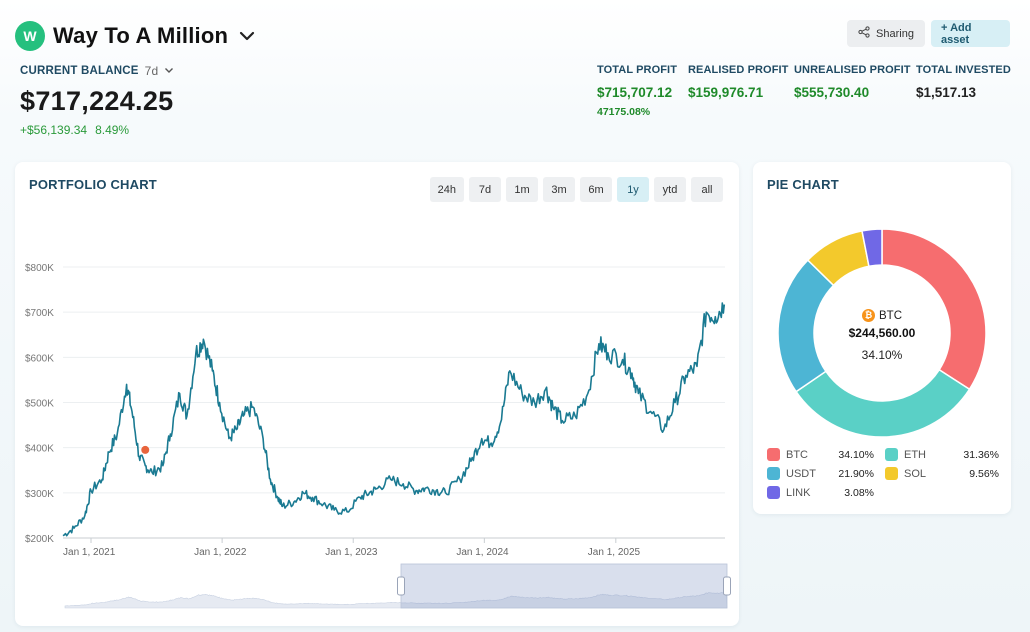 This screenshot has width=1030, height=632. I want to click on range-button-6m: 6m, so click(596, 189).